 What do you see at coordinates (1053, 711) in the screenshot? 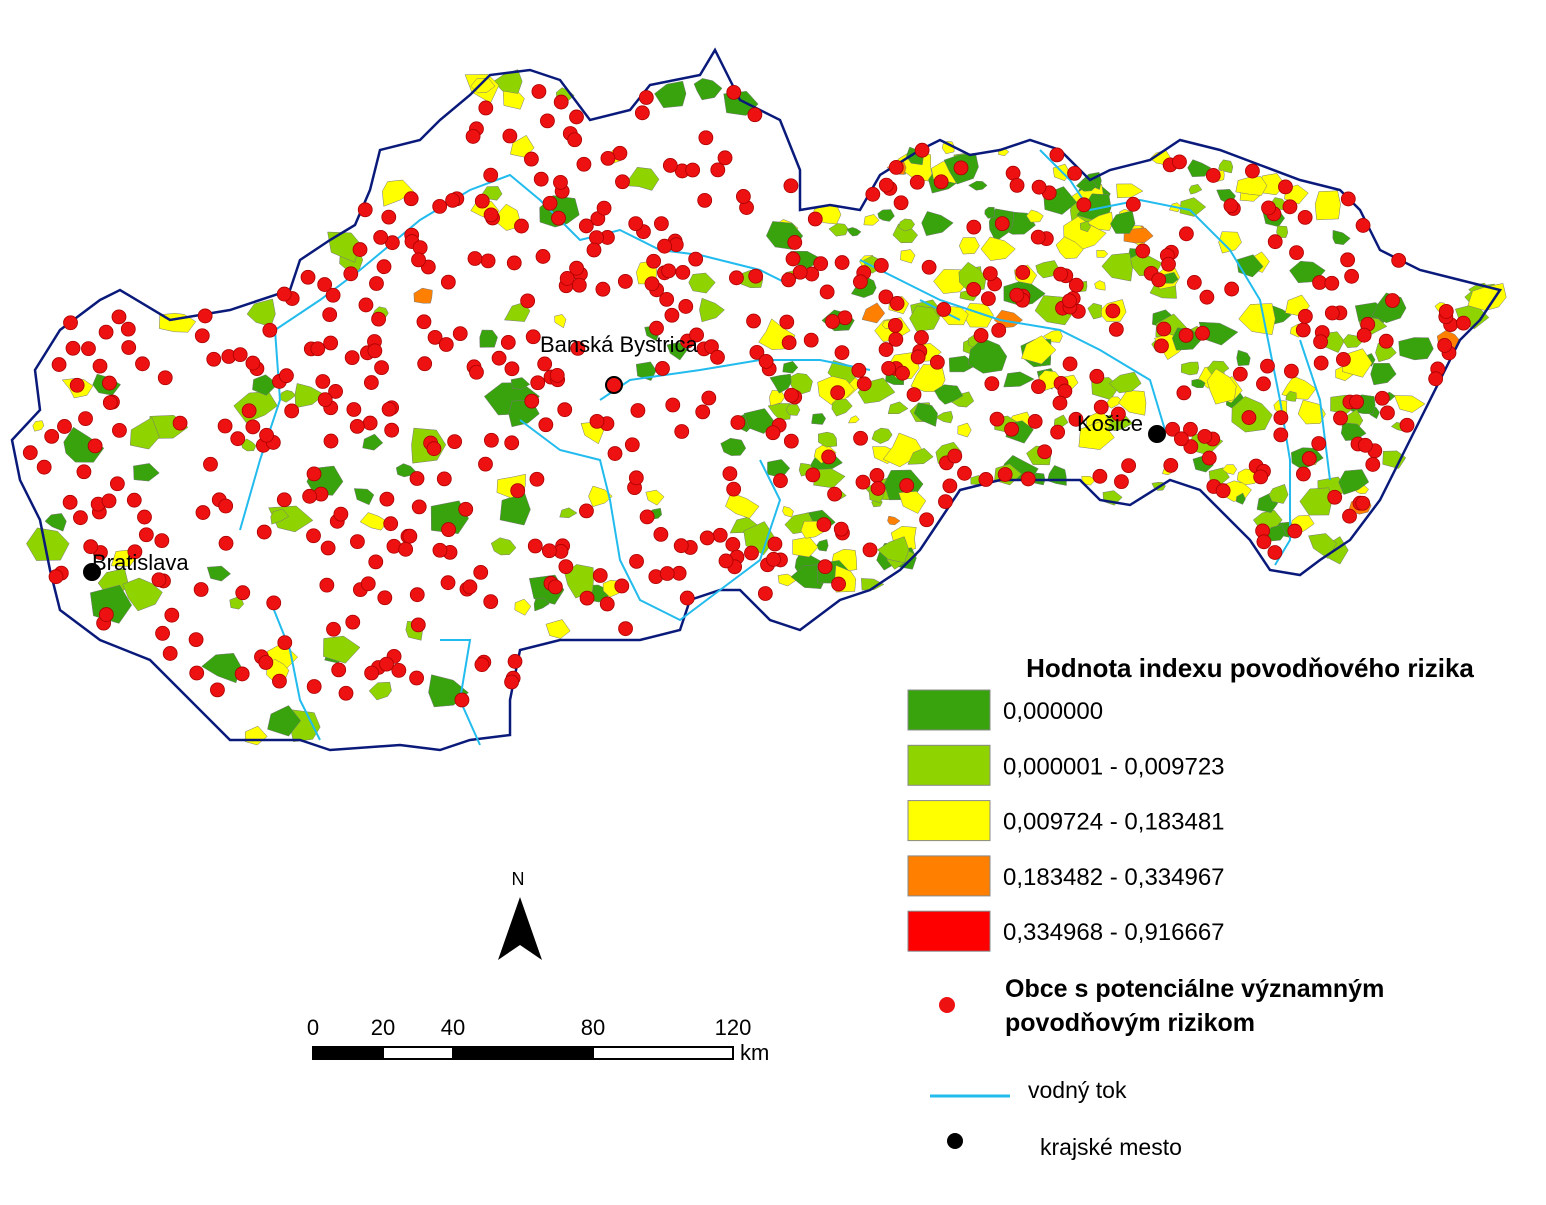
I see `legend-label: 0,000000` at bounding box center [1053, 711].